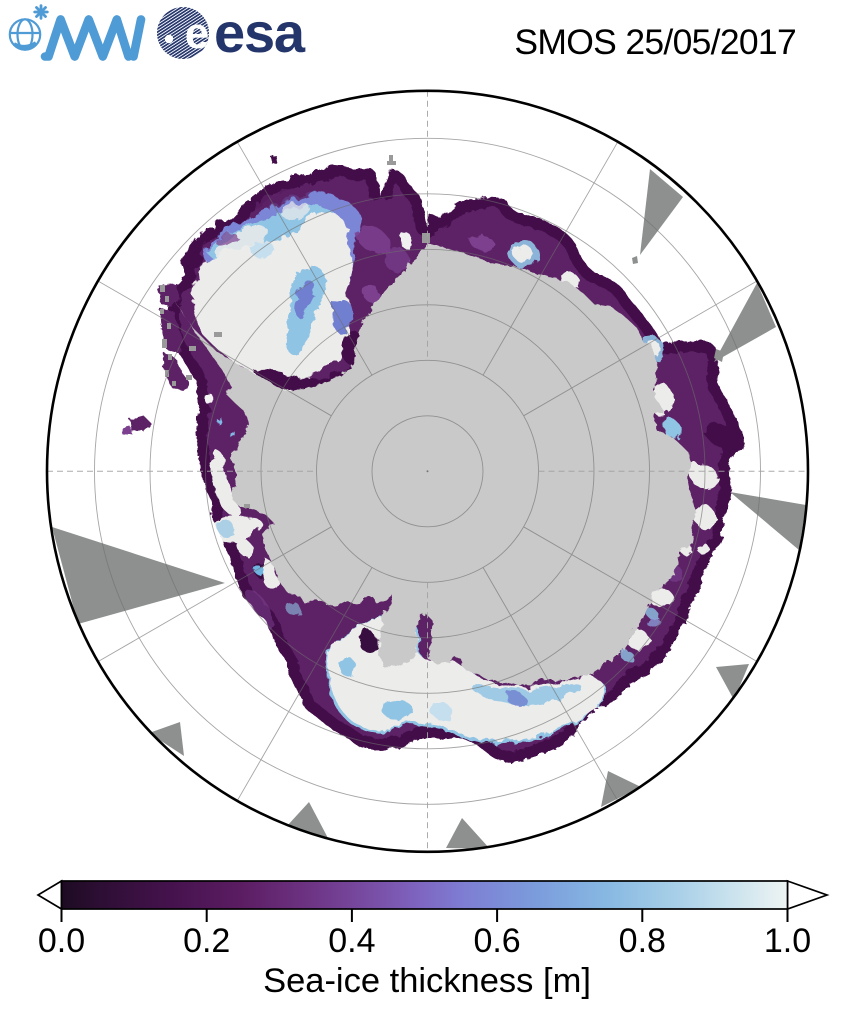 The image size is (854, 1026). What do you see at coordinates (496, 941) in the screenshot?
I see `svg-text: 0.6` at bounding box center [496, 941].